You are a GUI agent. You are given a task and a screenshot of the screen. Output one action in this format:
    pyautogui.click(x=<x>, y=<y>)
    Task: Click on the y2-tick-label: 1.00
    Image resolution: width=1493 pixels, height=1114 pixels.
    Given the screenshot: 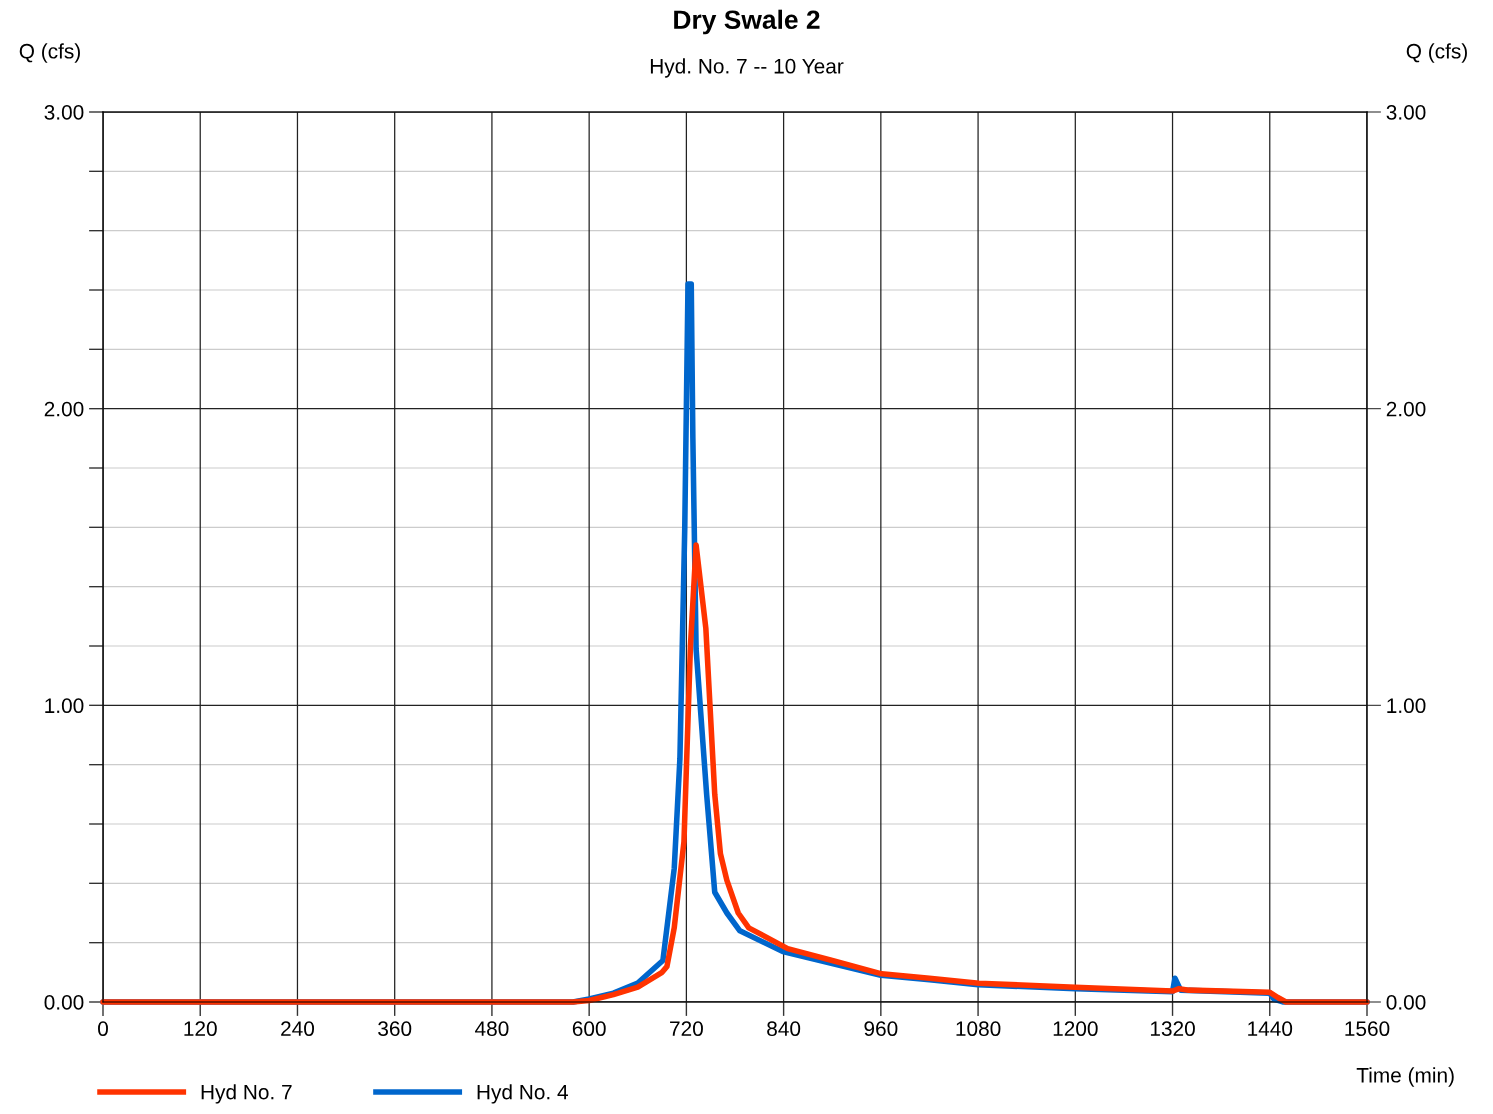 What is the action you would take?
    pyautogui.click(x=1406, y=706)
    